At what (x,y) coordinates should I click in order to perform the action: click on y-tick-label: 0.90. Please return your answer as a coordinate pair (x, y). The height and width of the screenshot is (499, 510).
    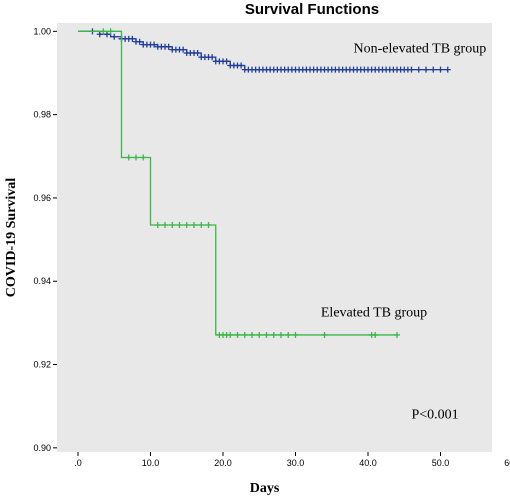
    Looking at the image, I should click on (42, 448).